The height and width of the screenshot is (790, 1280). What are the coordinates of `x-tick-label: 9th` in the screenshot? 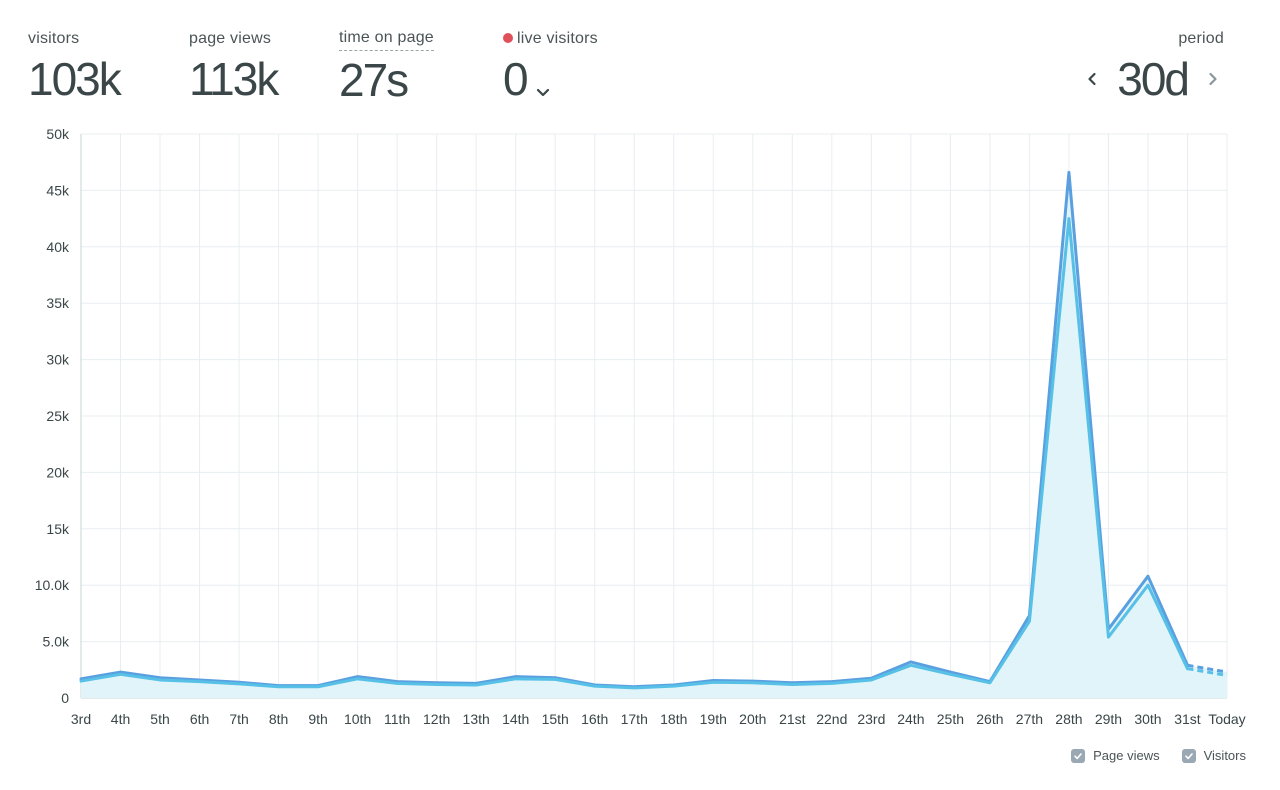 It's located at (317, 719).